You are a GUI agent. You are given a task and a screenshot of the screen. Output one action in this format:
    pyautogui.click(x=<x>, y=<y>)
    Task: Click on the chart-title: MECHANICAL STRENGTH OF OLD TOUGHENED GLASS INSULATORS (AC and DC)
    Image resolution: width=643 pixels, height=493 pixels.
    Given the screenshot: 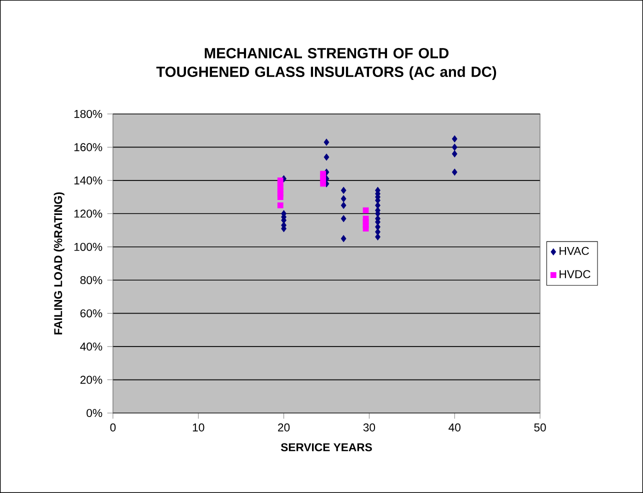 What is the action you would take?
    pyautogui.click(x=326, y=64)
    